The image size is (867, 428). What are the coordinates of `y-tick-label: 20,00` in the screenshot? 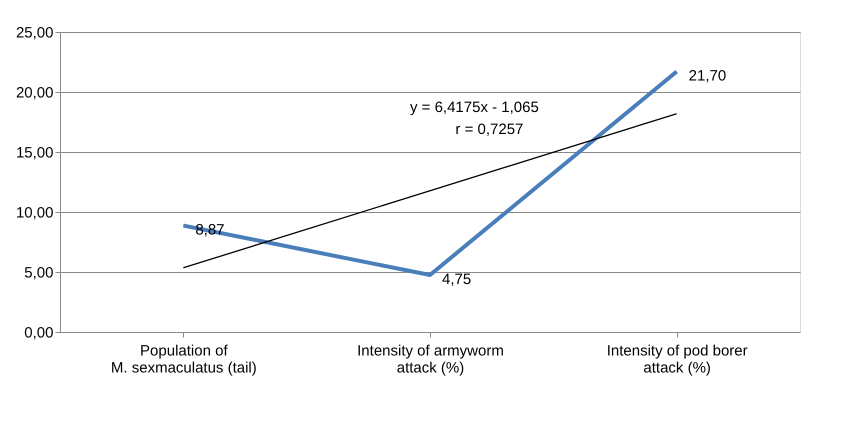 It's located at (35, 93).